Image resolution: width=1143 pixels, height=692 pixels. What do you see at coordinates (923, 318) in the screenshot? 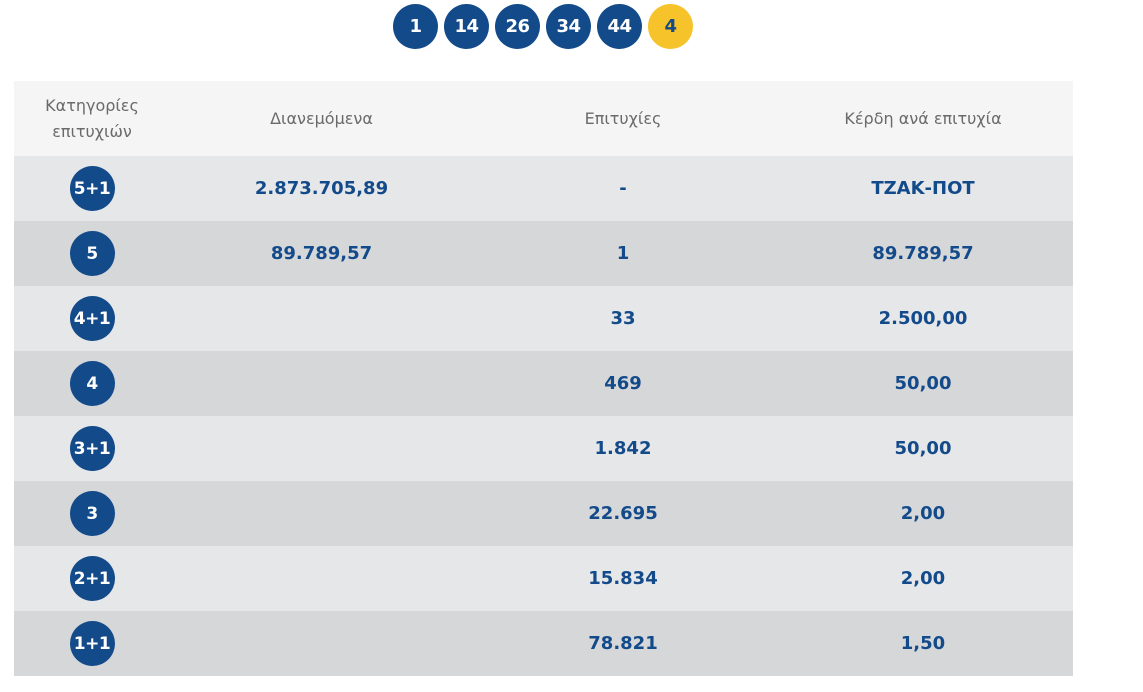
I see `prize-value: 2.500,00` at bounding box center [923, 318].